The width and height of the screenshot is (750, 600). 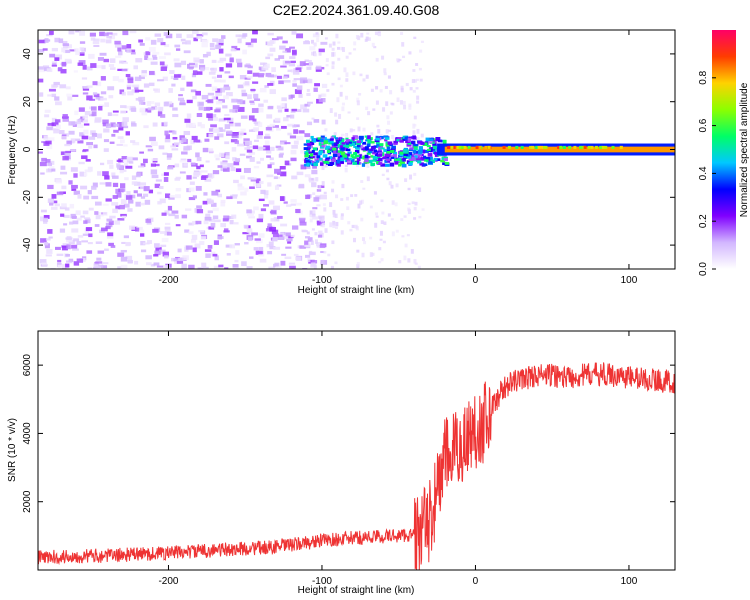 I want to click on top-y-tick-label: 0, so click(x=27, y=149).